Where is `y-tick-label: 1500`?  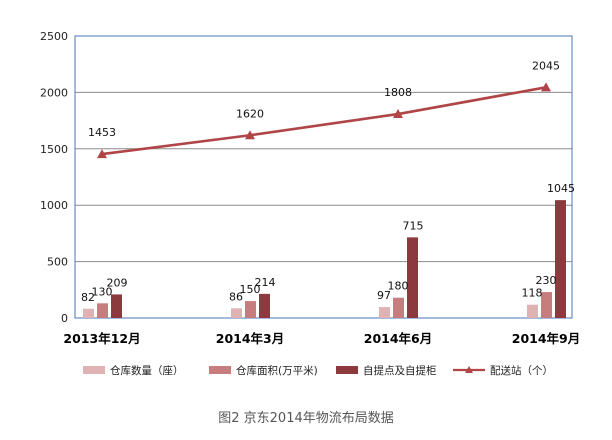 y-tick-label: 1500 is located at coordinates (54, 149).